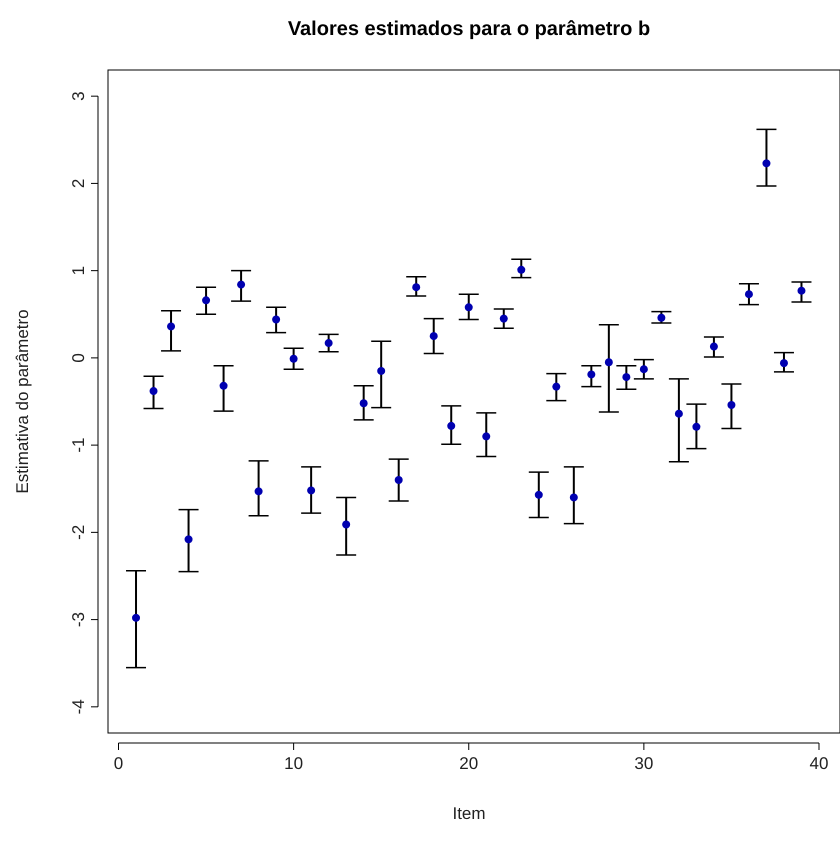 This screenshot has height=841, width=840. Describe the element at coordinates (78, 183) in the screenshot. I see `y-tick-label: 2` at that location.